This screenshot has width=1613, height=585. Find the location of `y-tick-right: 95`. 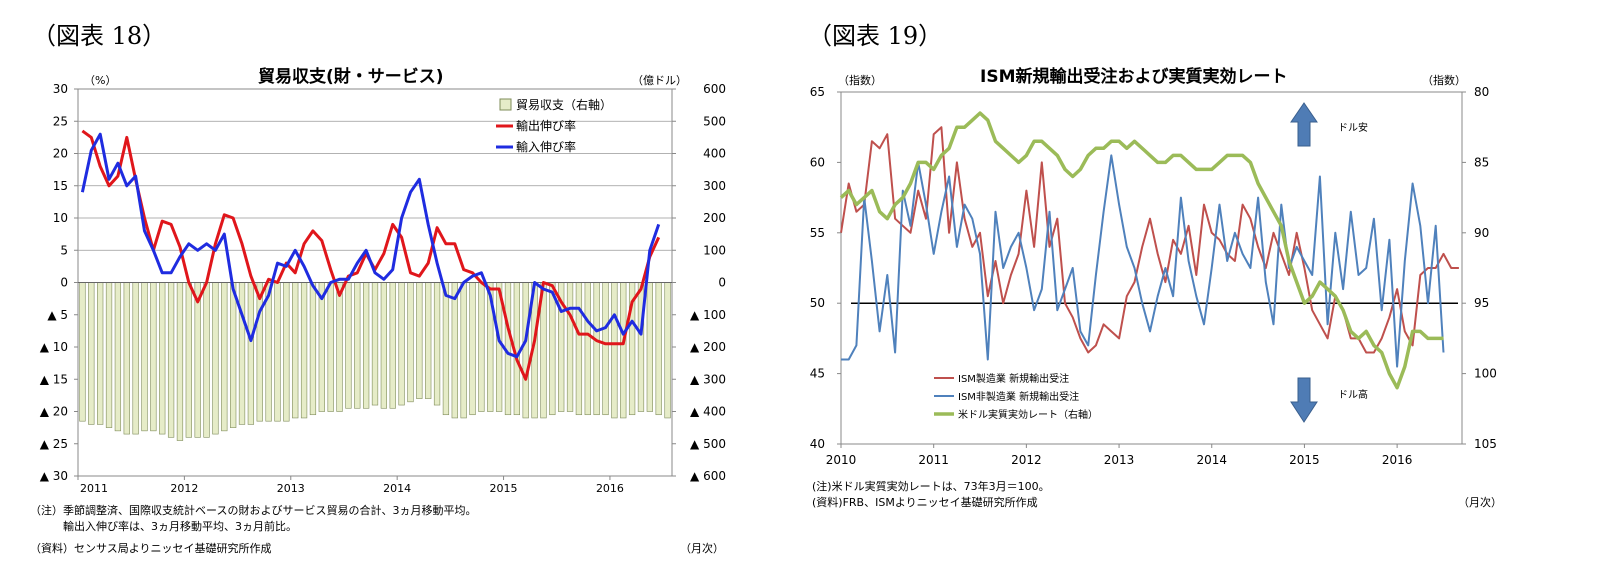

y-tick-right: 95 is located at coordinates (1481, 303).